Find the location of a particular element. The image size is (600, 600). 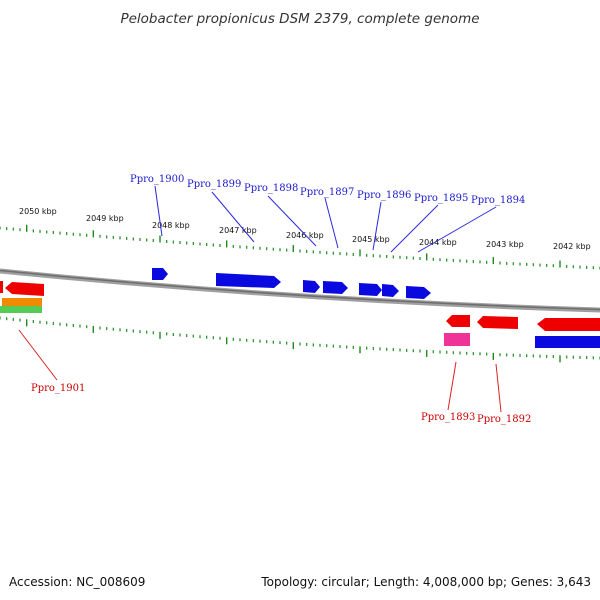

gene-left-edge-red is located at coordinates (1, 287).